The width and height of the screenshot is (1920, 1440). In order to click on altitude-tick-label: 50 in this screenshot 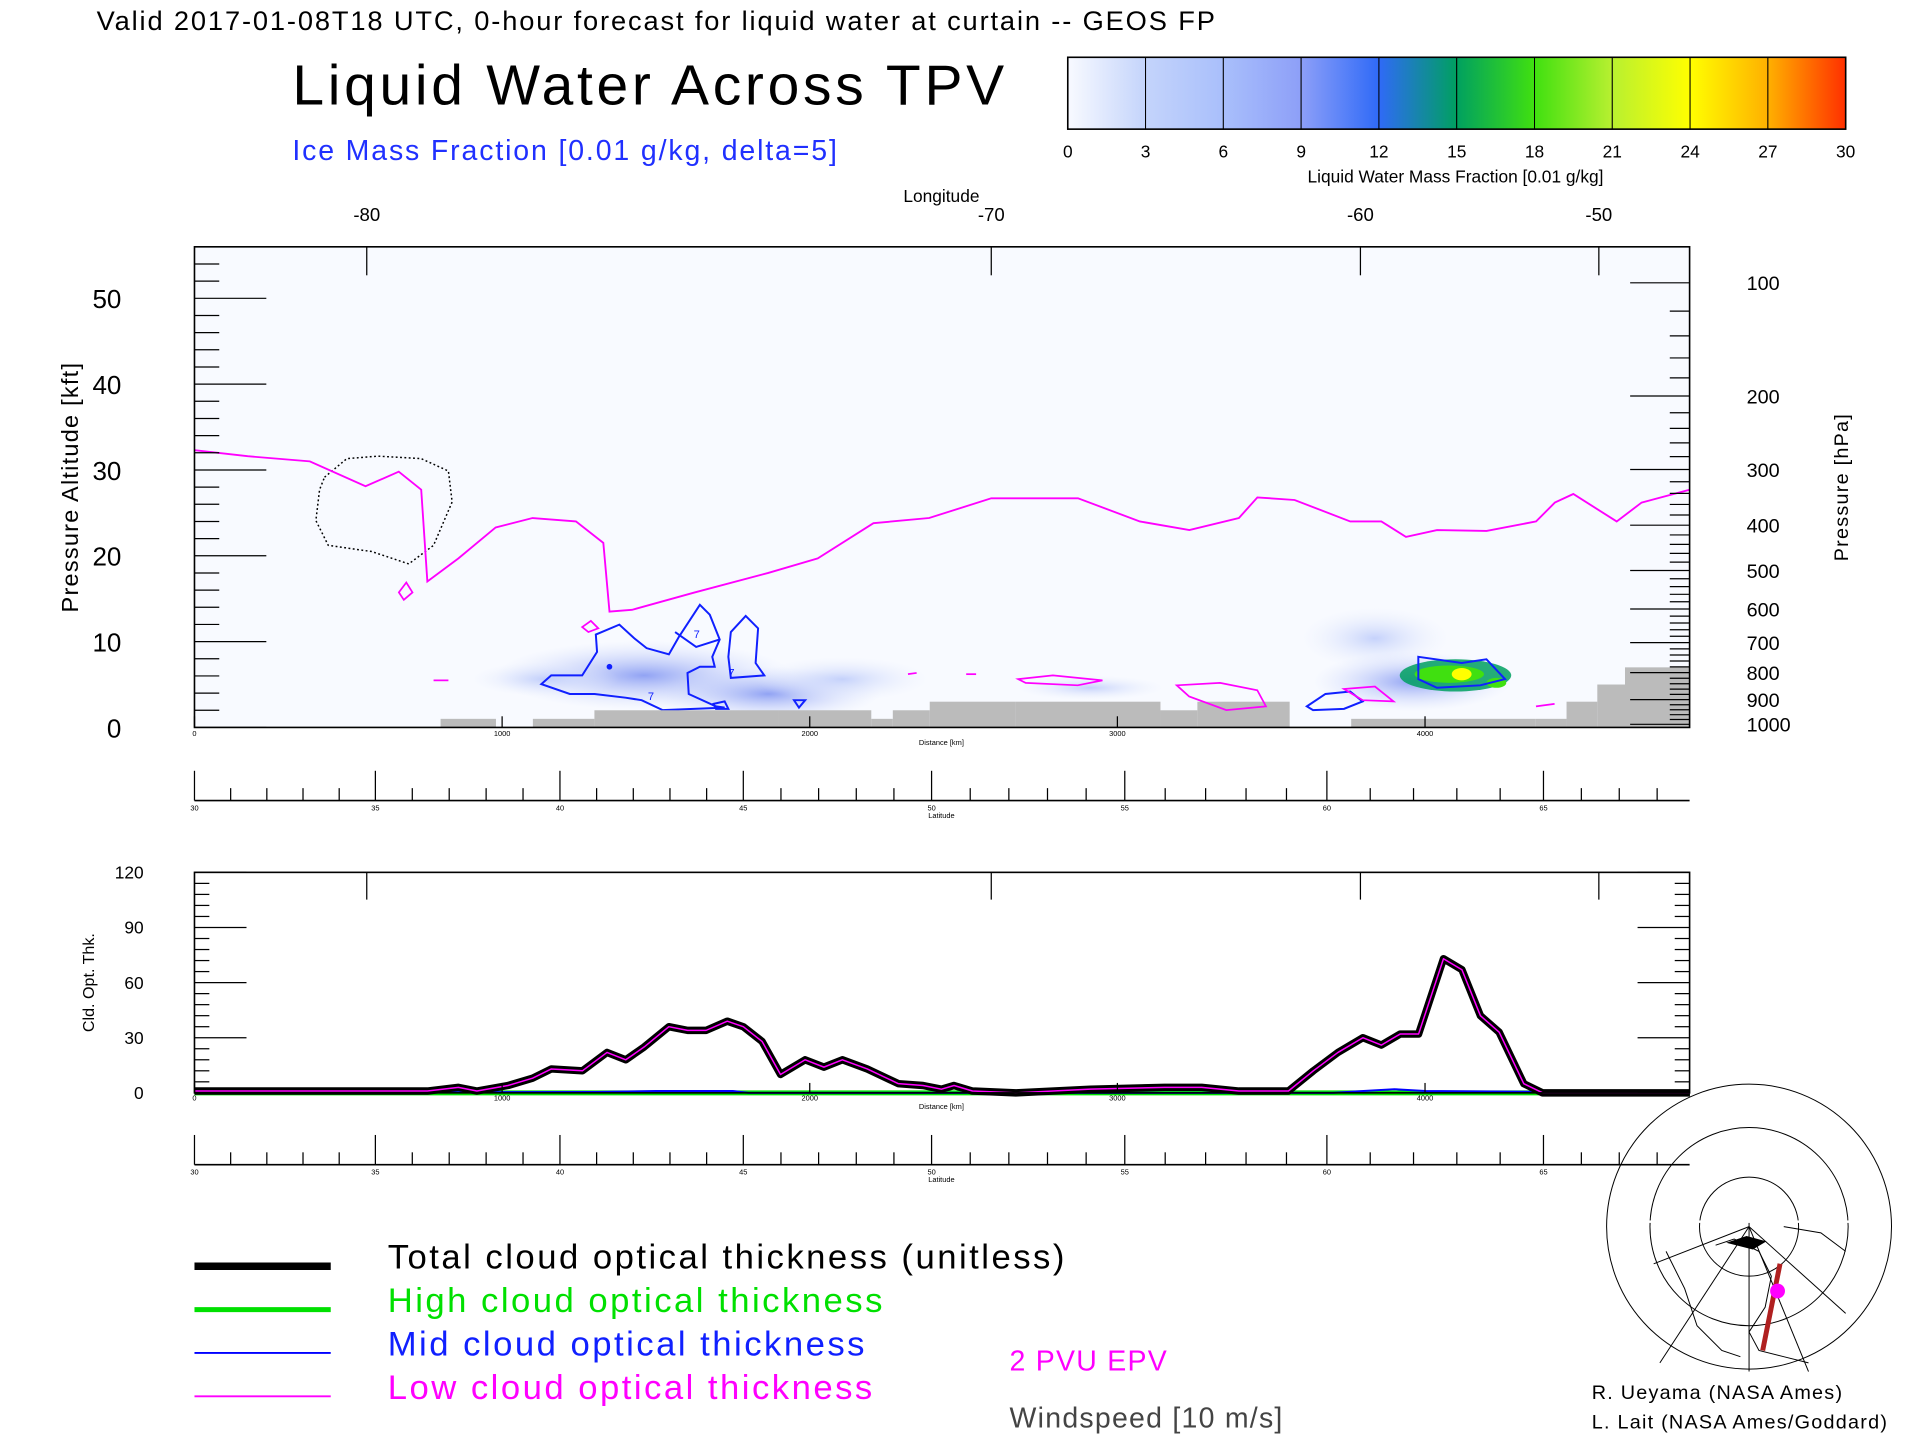, I will do `click(106, 299)`.